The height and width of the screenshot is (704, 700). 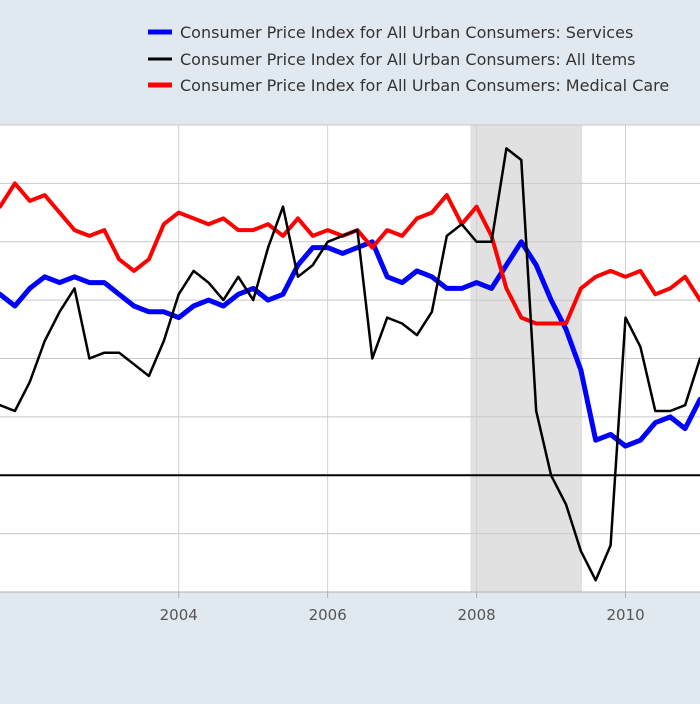 I want to click on x-tick-label: 2010, so click(x=625, y=615).